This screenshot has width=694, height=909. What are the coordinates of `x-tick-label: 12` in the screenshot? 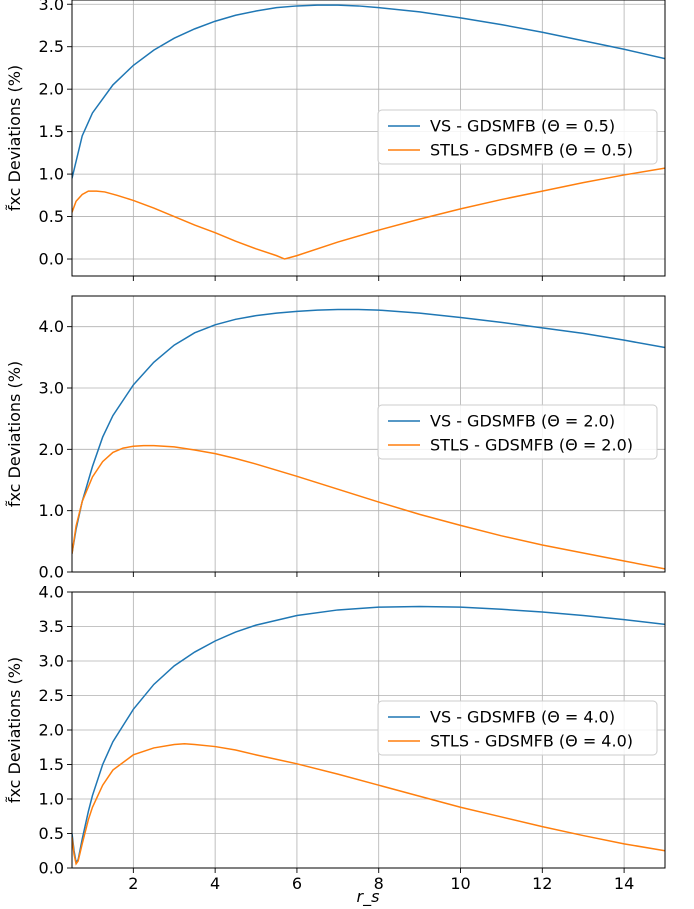 It's located at (542, 883).